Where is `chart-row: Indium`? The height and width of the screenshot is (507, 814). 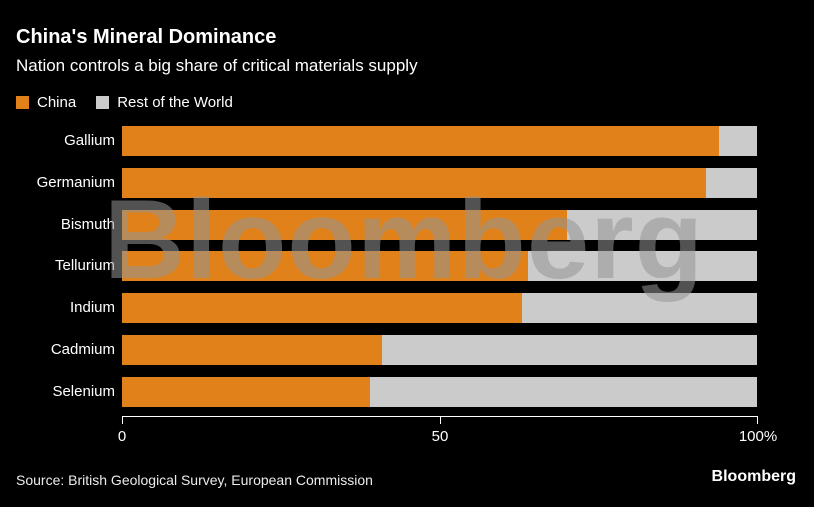 chart-row: Indium is located at coordinates (378, 308).